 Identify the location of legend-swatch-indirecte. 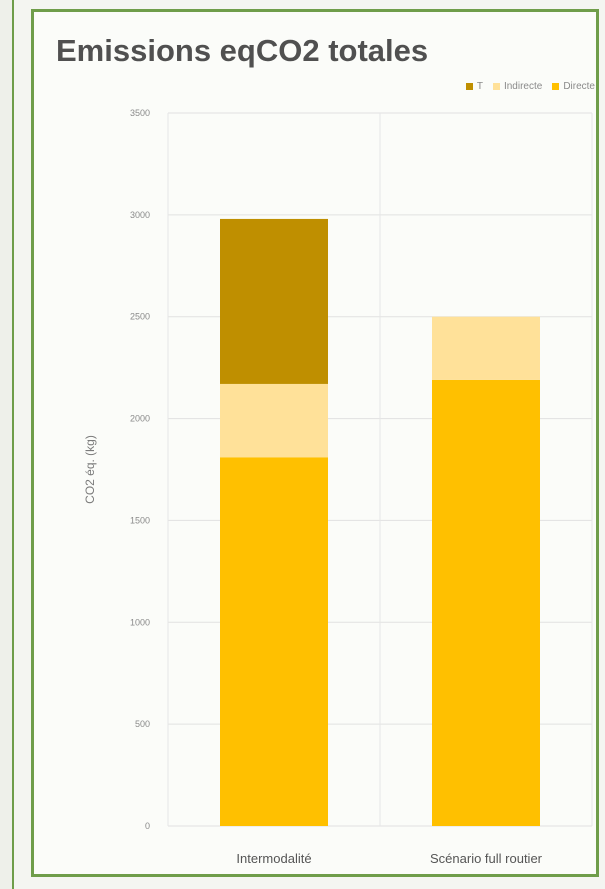
(496, 86).